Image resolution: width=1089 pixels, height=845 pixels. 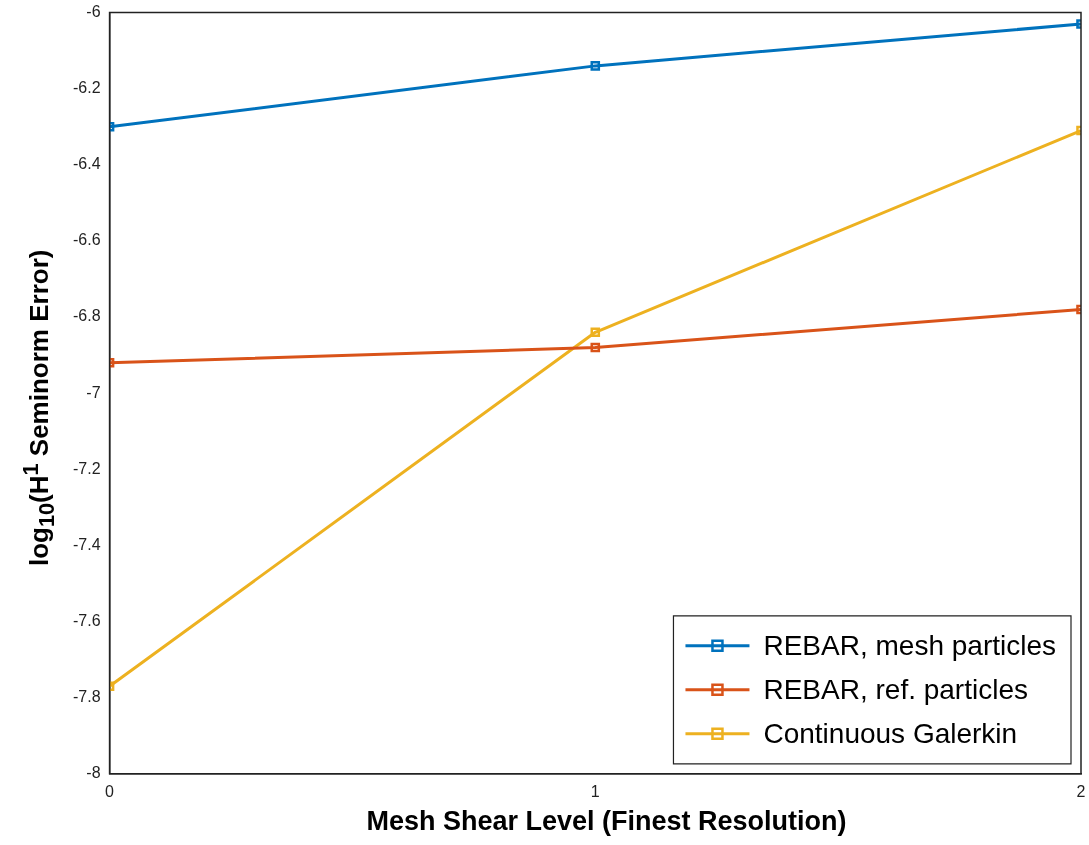 I want to click on legend-label: REBAR, ref. particles, so click(x=895, y=689).